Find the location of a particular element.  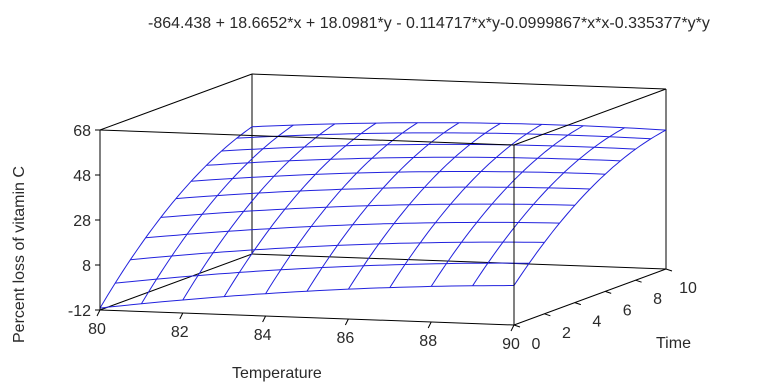

x-tick-label: 88 is located at coordinates (428, 341).